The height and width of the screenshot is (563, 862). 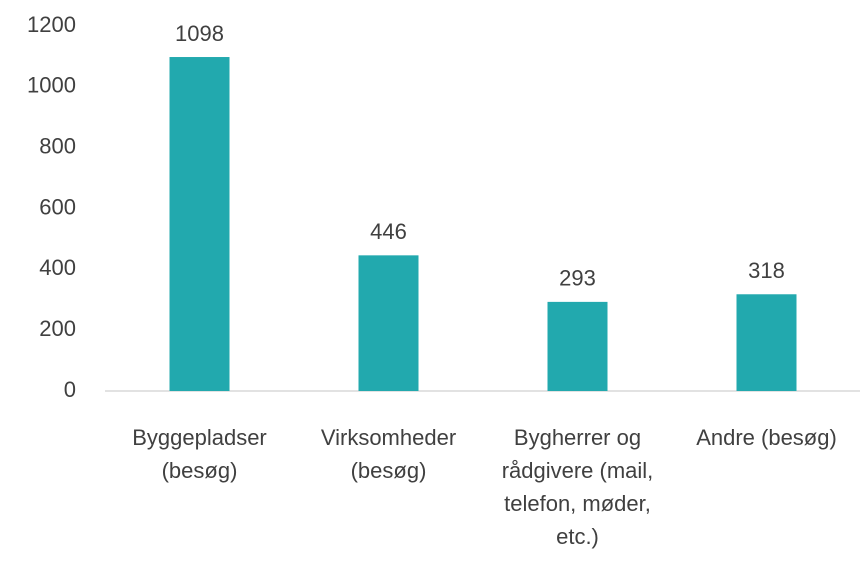 I want to click on x-tick-label: Byggepladser (besøg), so click(x=199, y=454).